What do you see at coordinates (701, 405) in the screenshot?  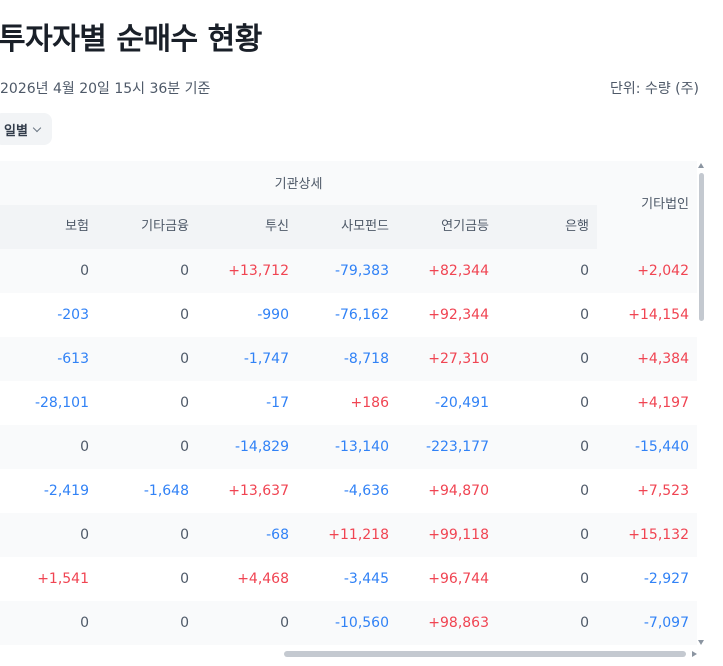 I see `vertical-scrollbar` at bounding box center [701, 405].